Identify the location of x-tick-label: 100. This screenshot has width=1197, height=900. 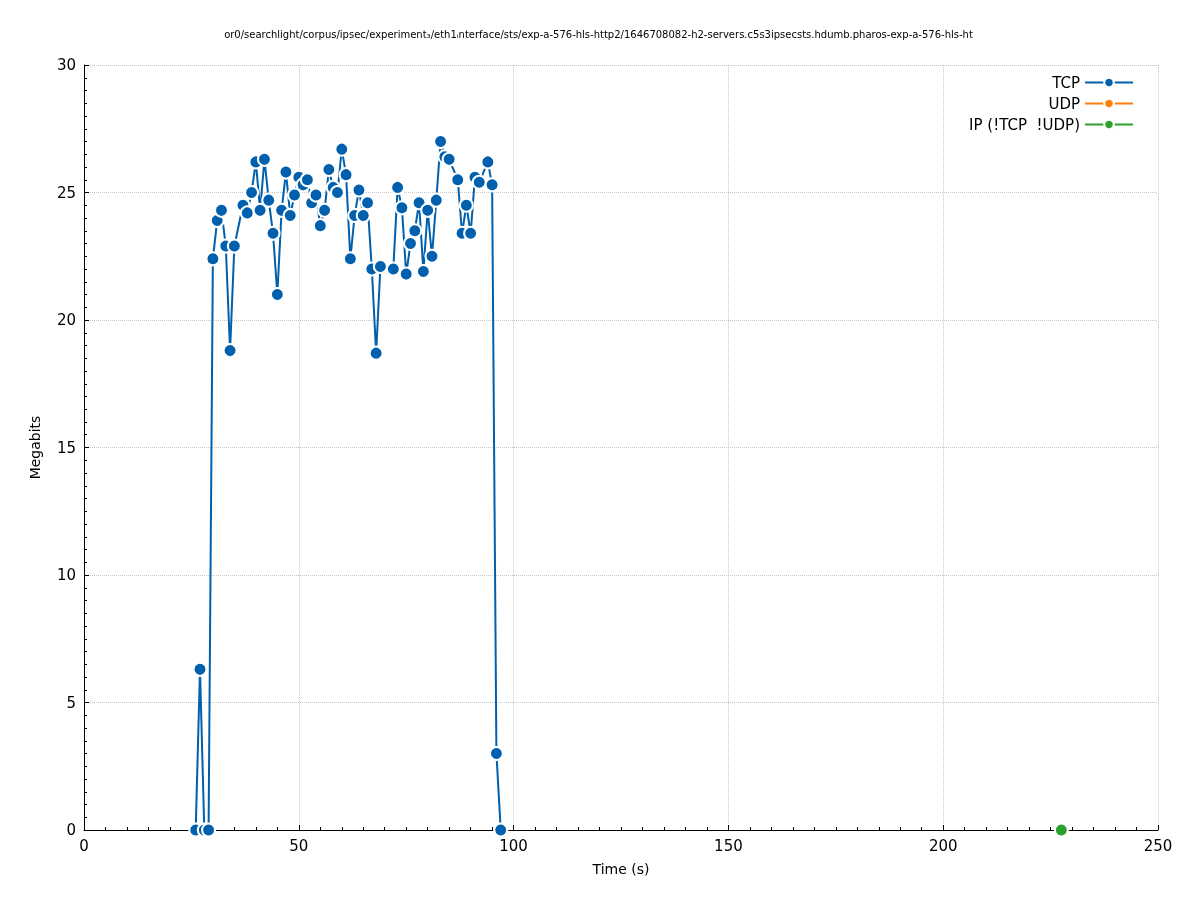
(513, 845).